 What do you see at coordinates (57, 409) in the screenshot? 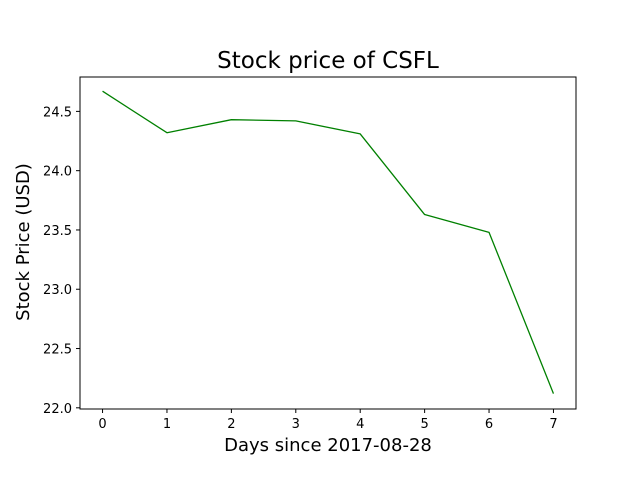
I see `y-tick-label: 22.0` at bounding box center [57, 409].